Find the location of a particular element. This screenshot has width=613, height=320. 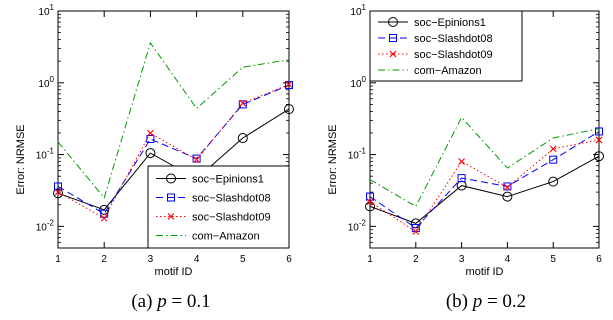

chart-2-ytick-label: 10⁻¹ is located at coordinates (357, 154).